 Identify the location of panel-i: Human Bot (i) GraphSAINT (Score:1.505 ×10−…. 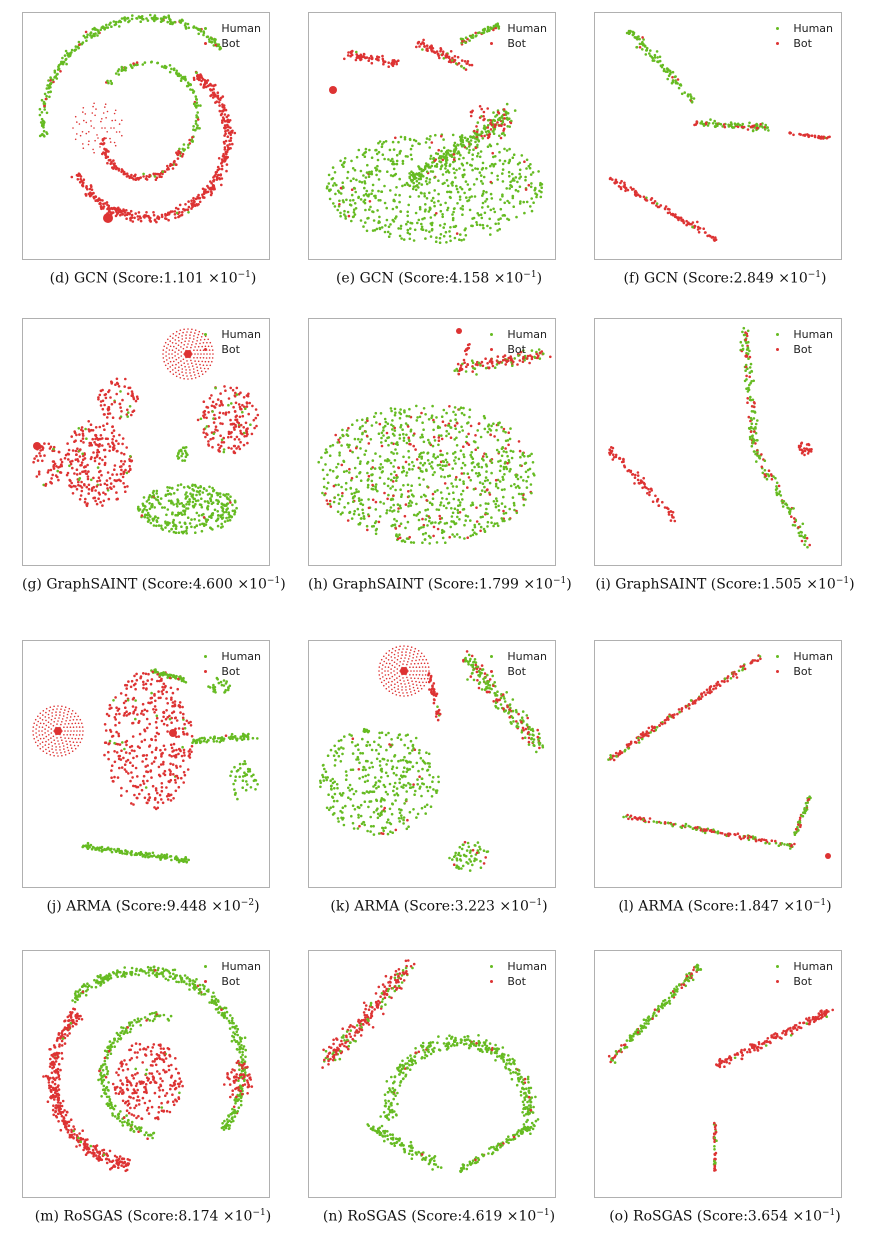
(724, 463).